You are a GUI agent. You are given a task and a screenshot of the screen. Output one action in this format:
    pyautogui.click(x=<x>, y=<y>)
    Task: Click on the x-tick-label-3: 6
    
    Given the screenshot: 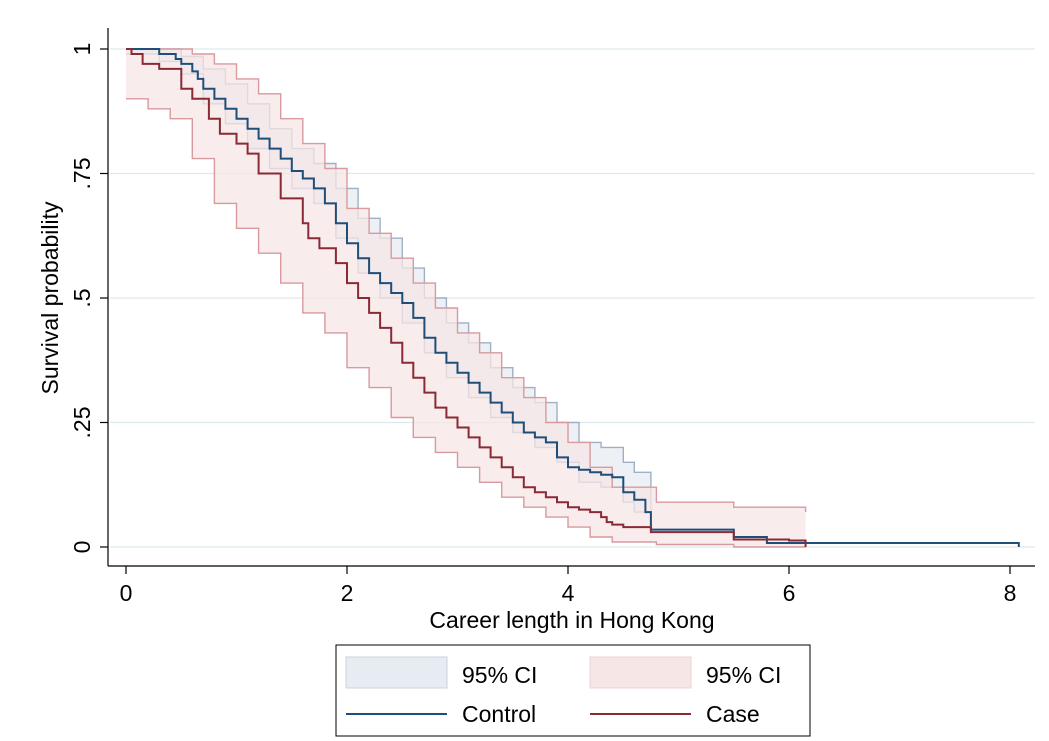 What is the action you would take?
    pyautogui.click(x=789, y=593)
    